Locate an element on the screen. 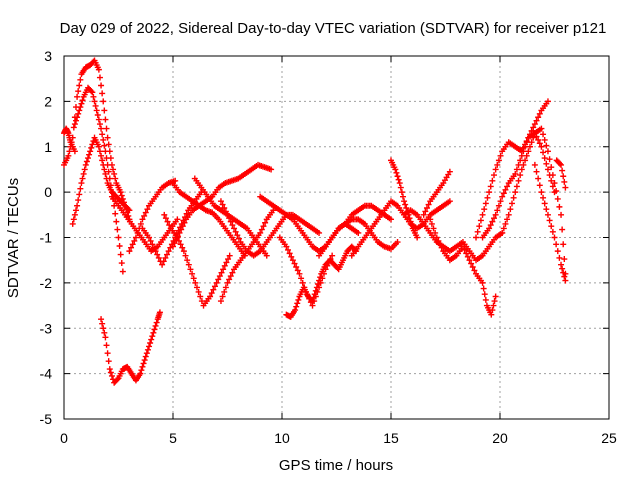 The width and height of the screenshot is (640, 480). y-tick-label: 0 is located at coordinates (48, 192).